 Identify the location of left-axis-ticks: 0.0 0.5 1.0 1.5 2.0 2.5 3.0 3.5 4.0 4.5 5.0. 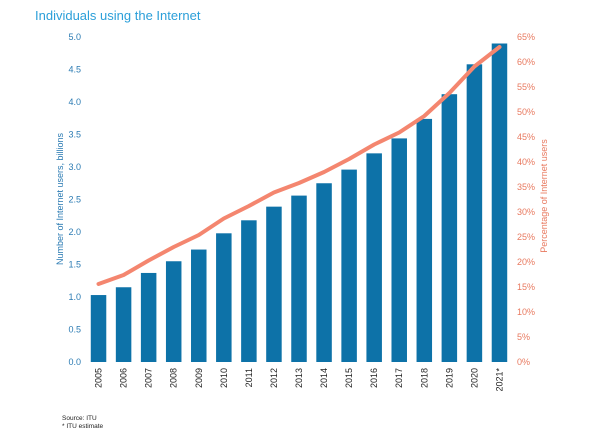
(74, 199).